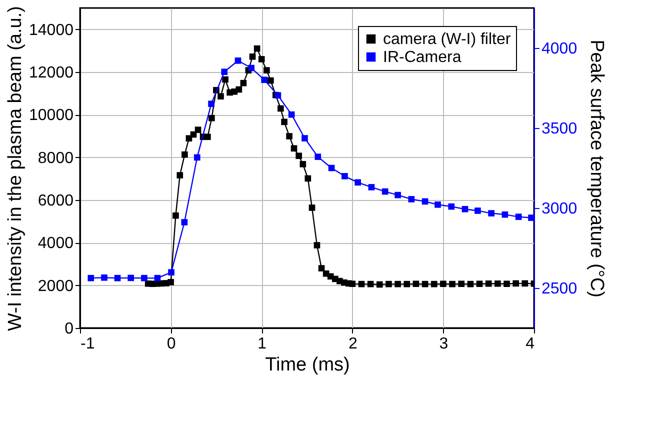  Describe the element at coordinates (597, 169) in the screenshot. I see `y2-axis-title: Peak surface temperature (°C)` at that location.